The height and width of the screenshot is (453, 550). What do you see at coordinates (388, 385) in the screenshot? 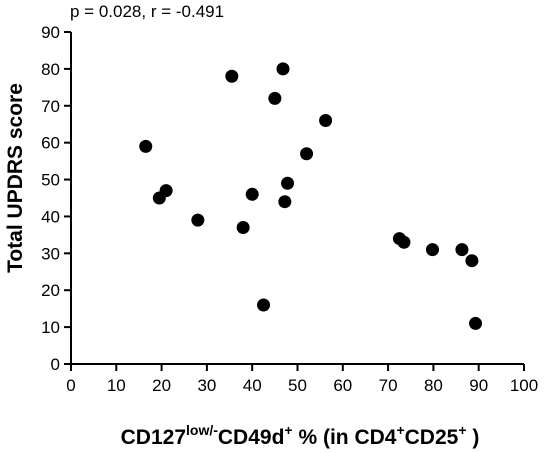
I see `x-tick-label: 70` at bounding box center [388, 385].